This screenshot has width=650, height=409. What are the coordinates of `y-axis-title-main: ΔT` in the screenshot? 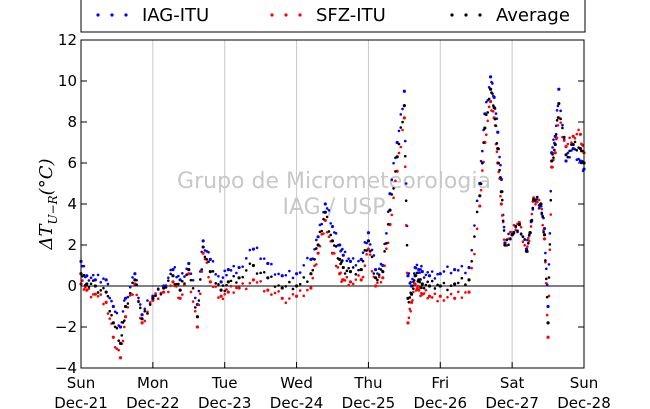 It's located at (46, 237).